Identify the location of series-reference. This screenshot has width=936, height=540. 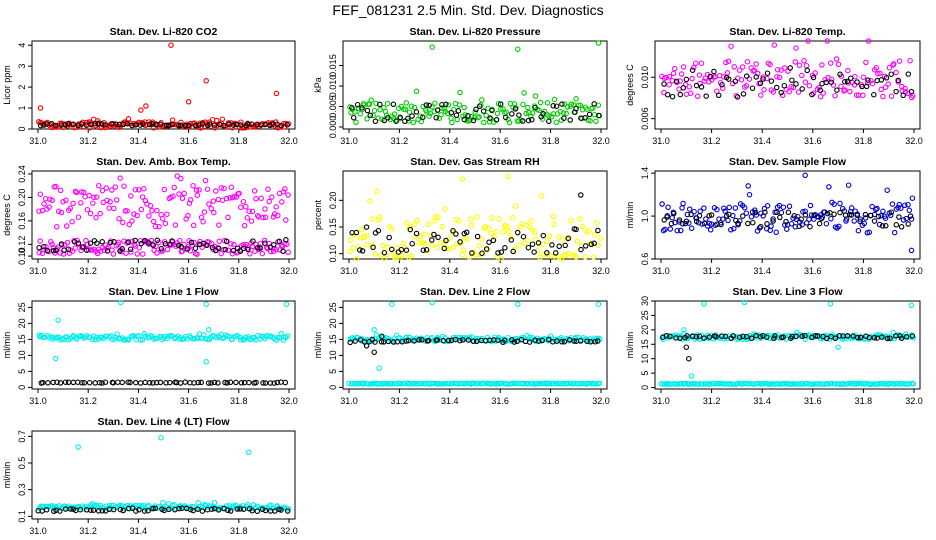
(788, 82).